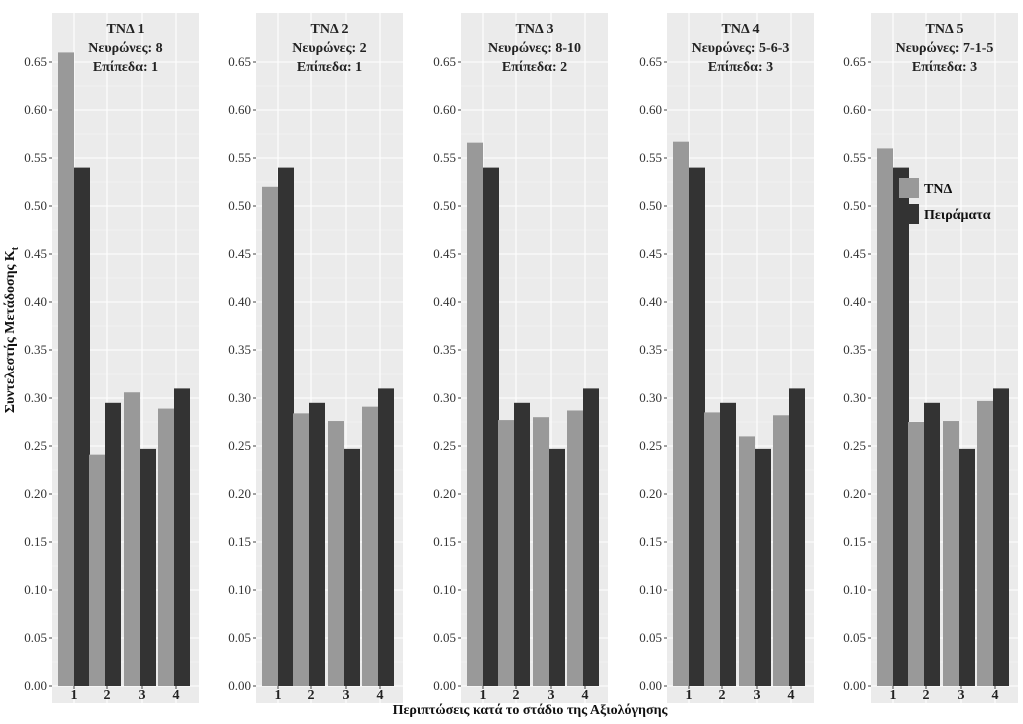 This screenshot has width=1023, height=724. I want to click on panel-title-line: Επίπεδα: 1, so click(125, 67).